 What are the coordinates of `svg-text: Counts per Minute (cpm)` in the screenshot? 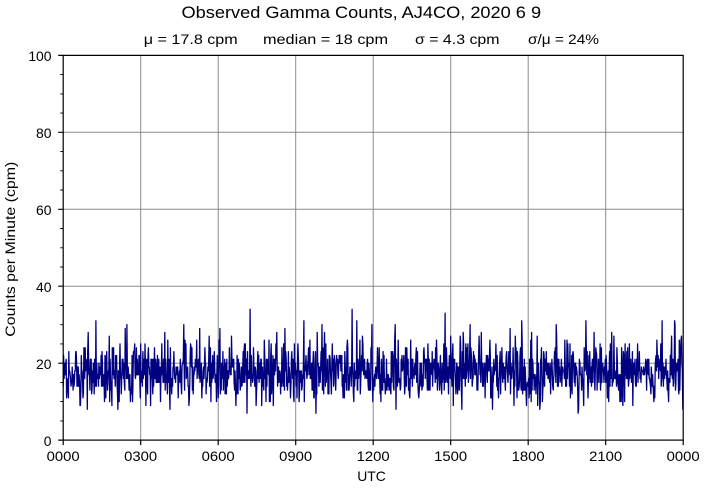 It's located at (10, 249).